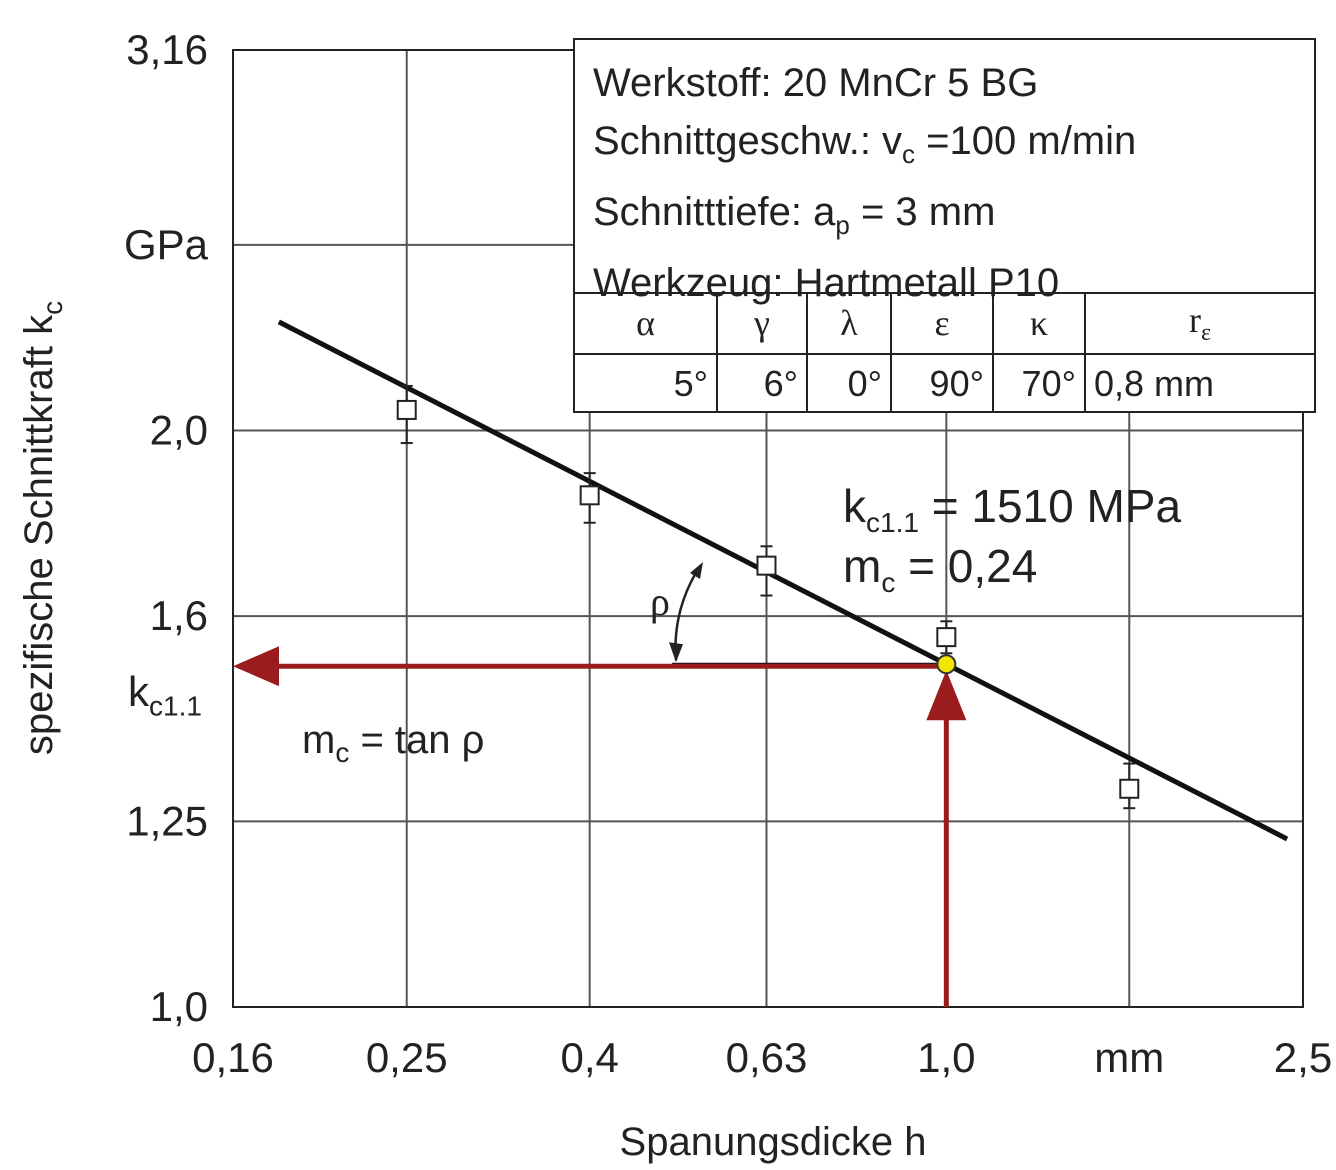 The image size is (1336, 1170). What do you see at coordinates (52, 308) in the screenshot?
I see `y-axis-label-sub: c` at bounding box center [52, 308].